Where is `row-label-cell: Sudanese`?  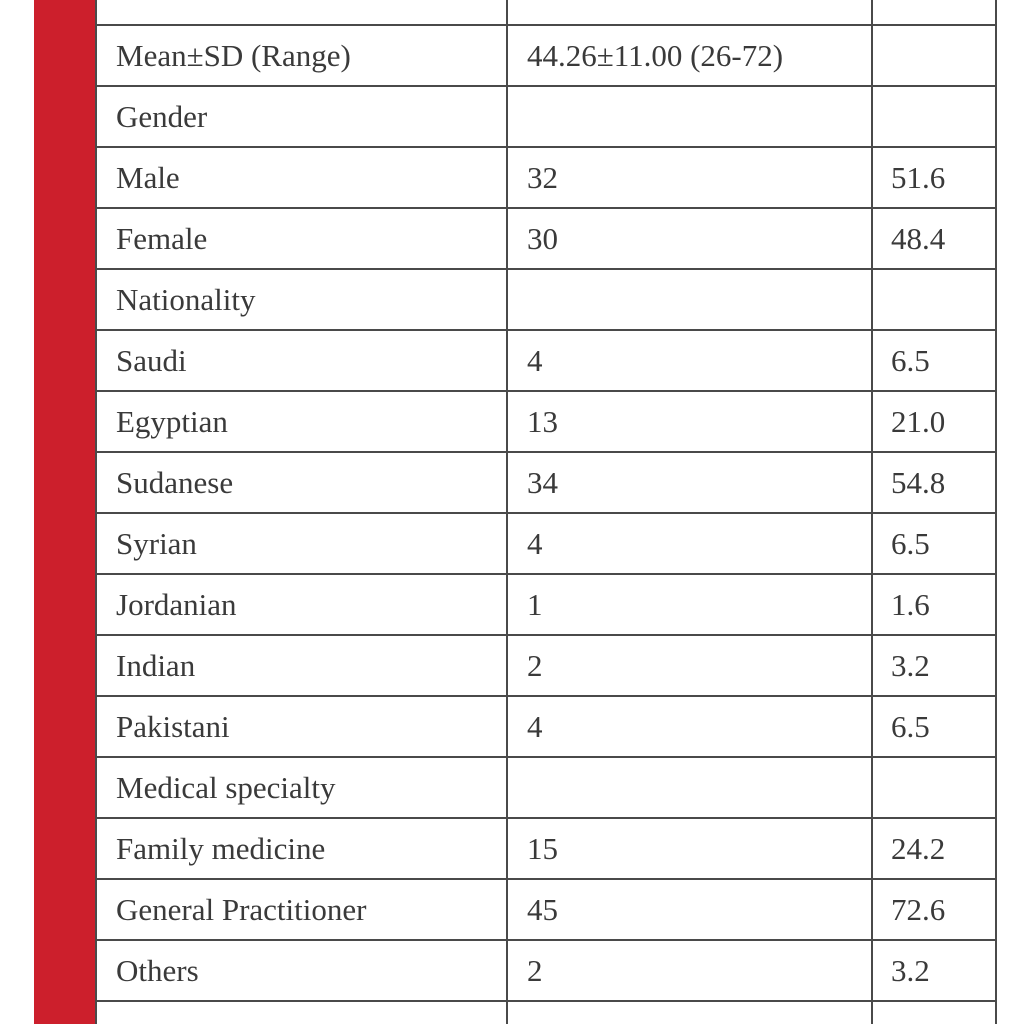
row-label-cell: Sudanese is located at coordinates (301, 482).